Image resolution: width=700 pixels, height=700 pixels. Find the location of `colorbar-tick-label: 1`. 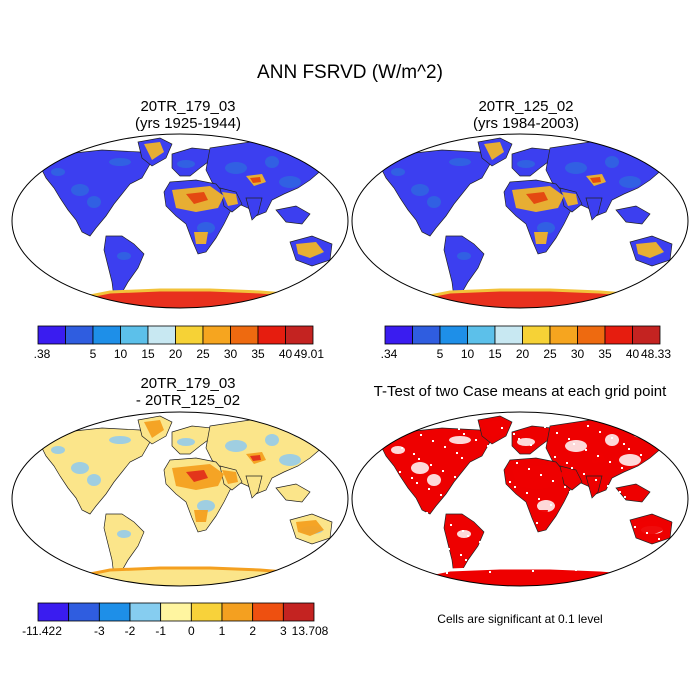

colorbar-tick-label: 1 is located at coordinates (222, 631).